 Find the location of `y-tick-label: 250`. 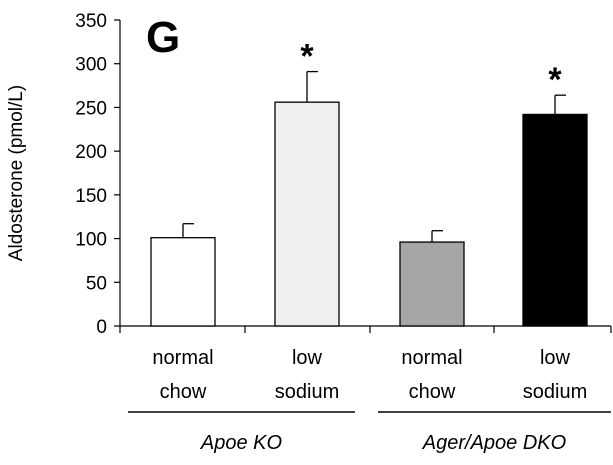

y-tick-label: 250 is located at coordinates (91, 108).